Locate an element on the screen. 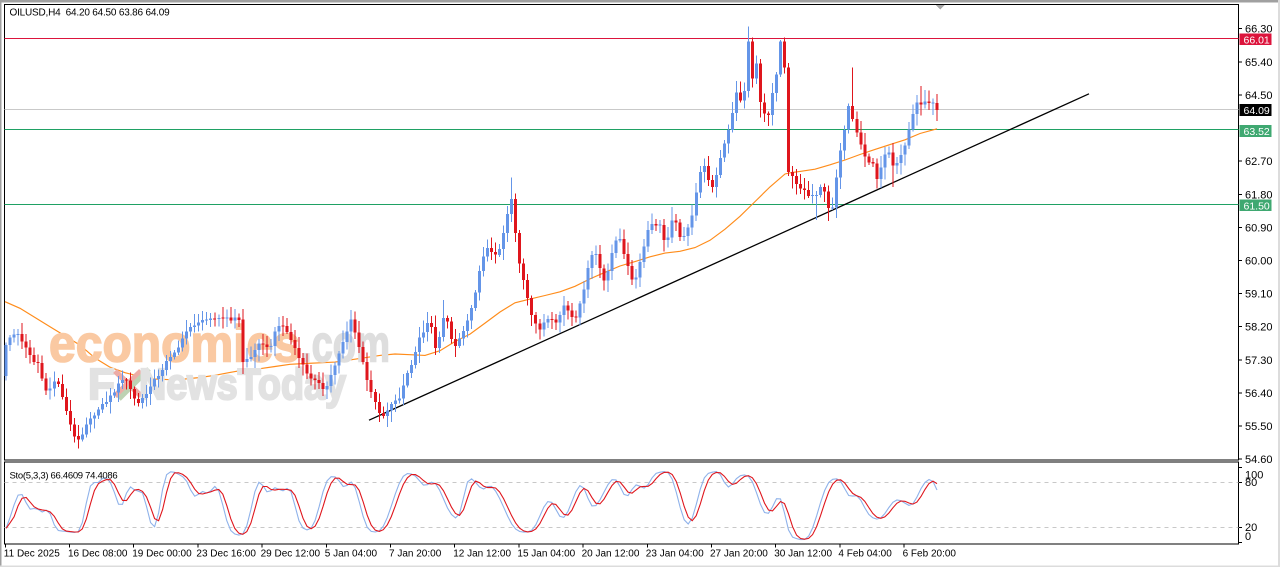  svg-text: 100 is located at coordinates (1254, 476).